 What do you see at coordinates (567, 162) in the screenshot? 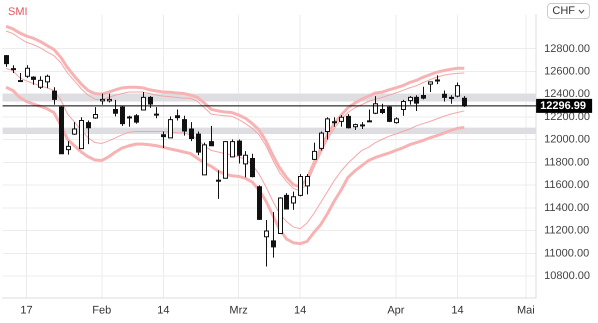
I see `y-tick-label: 11800.00` at bounding box center [567, 162].